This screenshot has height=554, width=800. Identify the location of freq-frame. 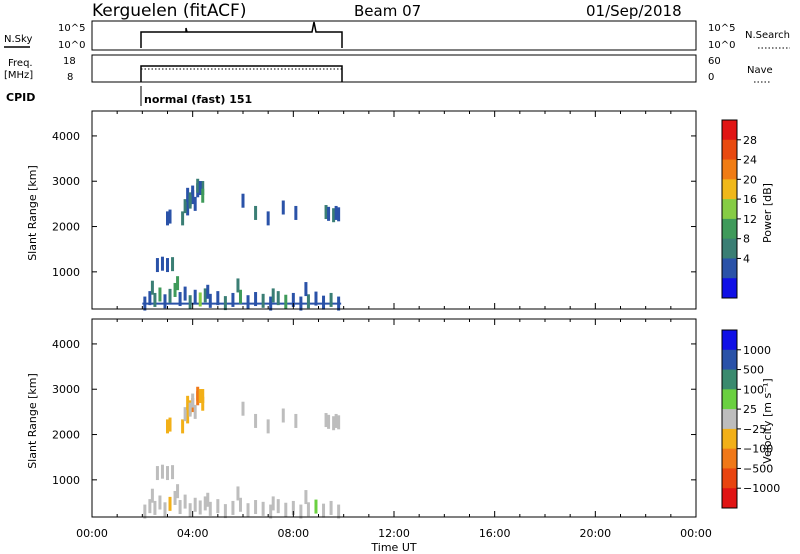
(394, 68).